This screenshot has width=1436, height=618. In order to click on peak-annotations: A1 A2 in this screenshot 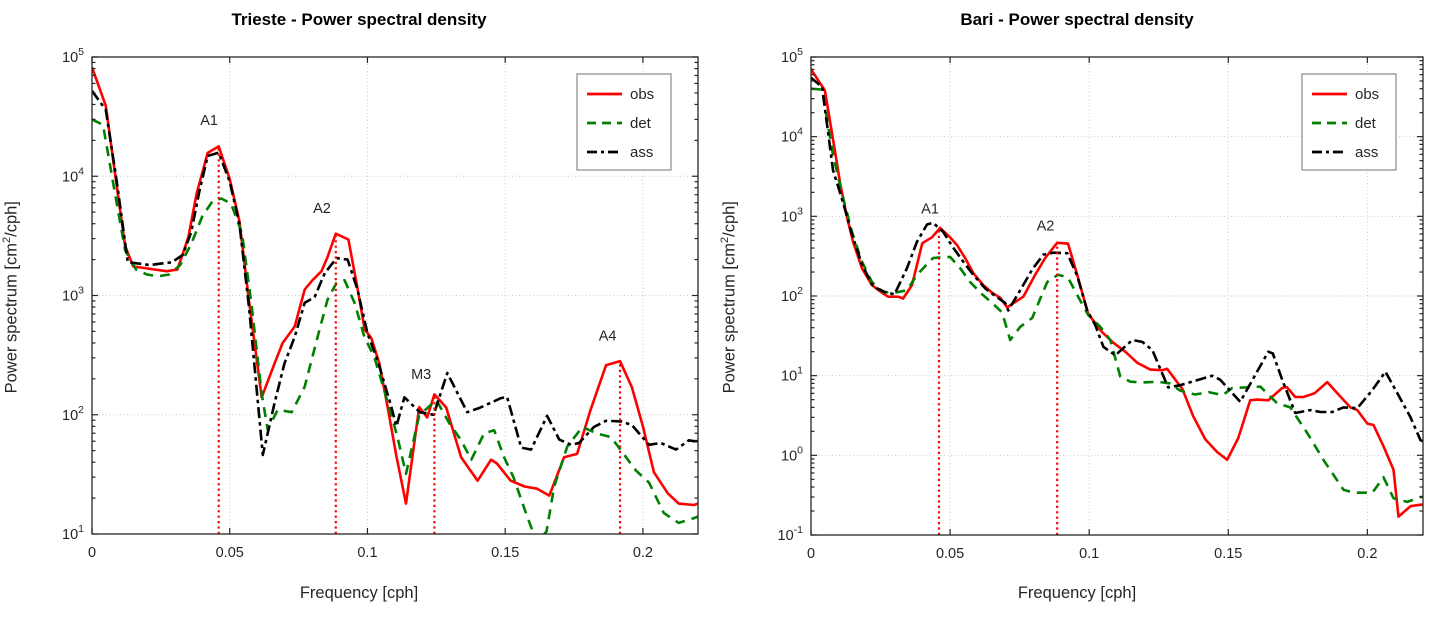, I will do `click(990, 368)`.